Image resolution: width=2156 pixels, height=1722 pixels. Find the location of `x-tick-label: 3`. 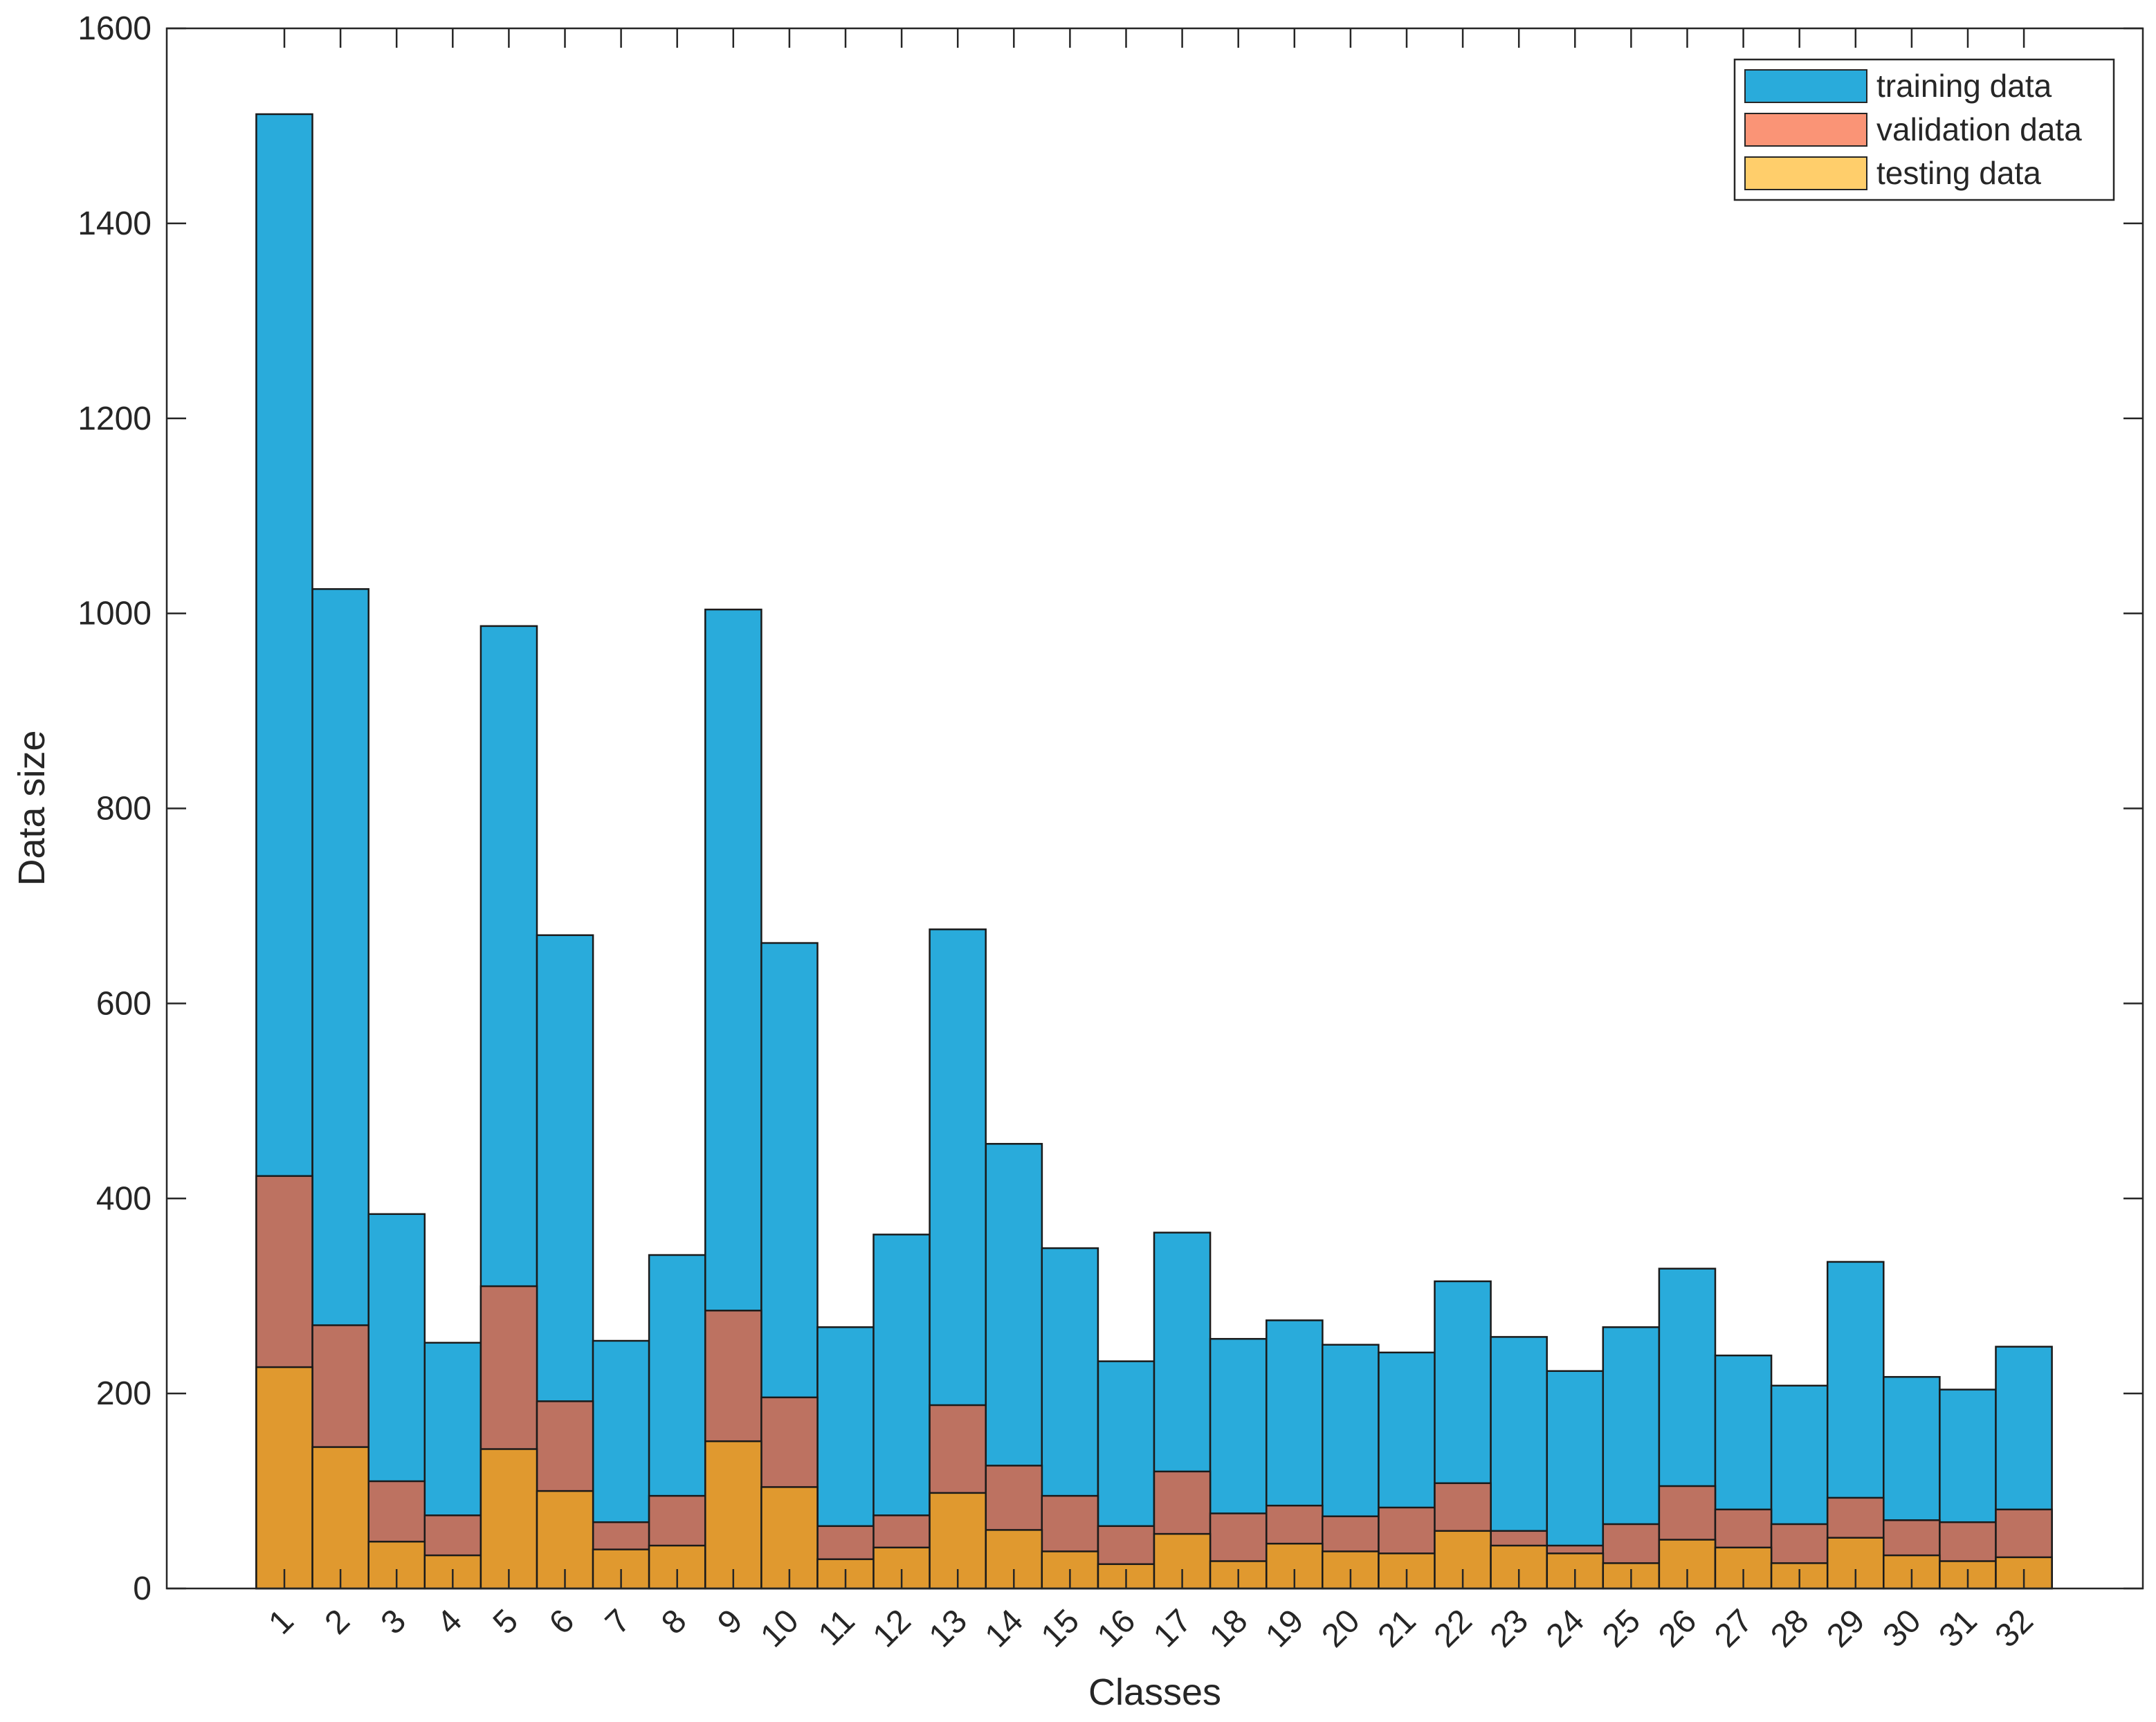

x-tick-label: 3 is located at coordinates (393, 1621).